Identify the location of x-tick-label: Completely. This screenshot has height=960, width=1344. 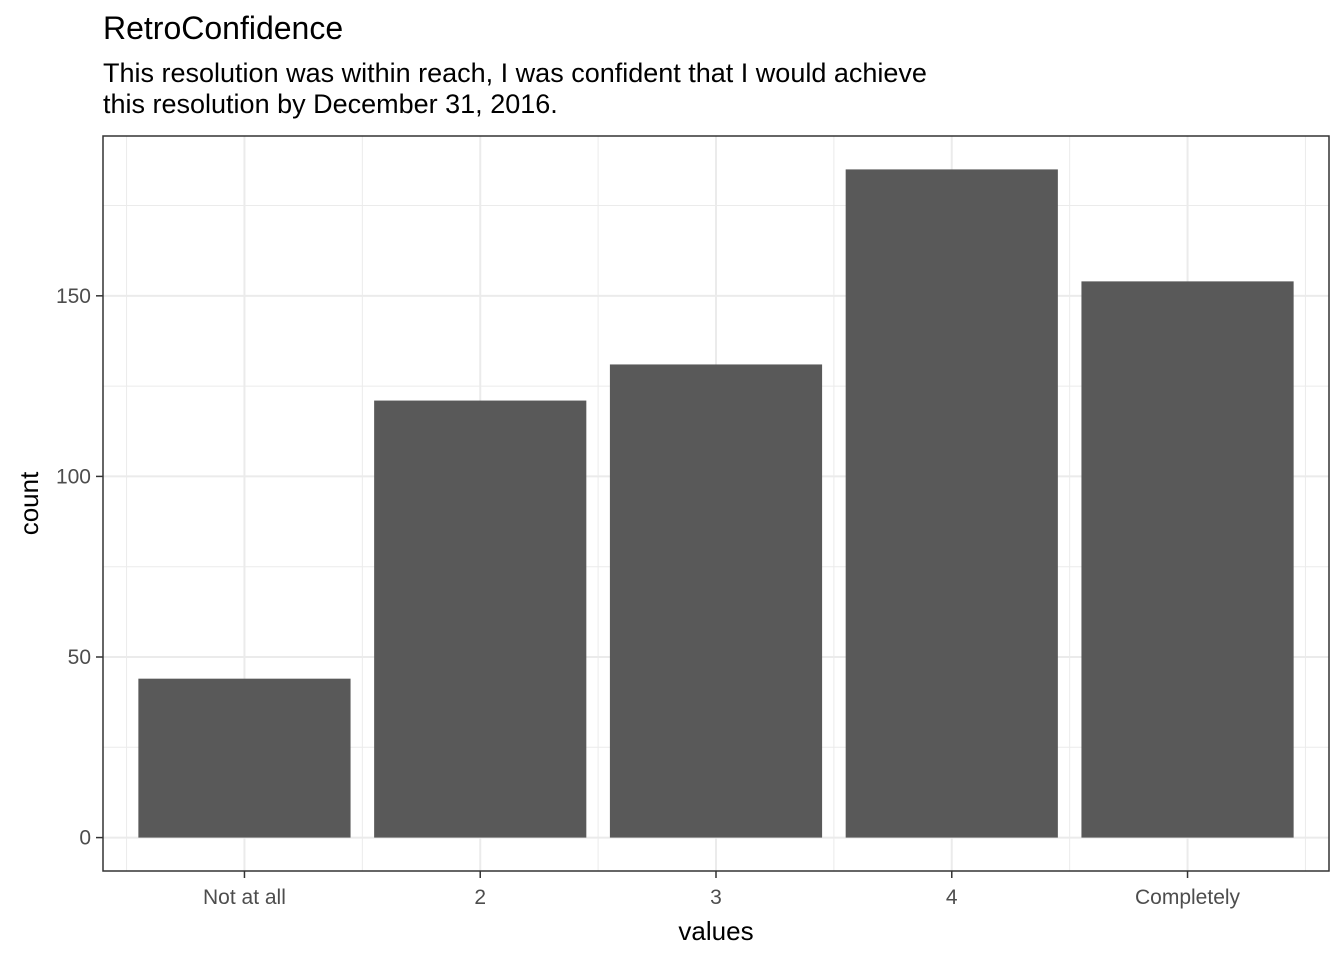
(1188, 897).